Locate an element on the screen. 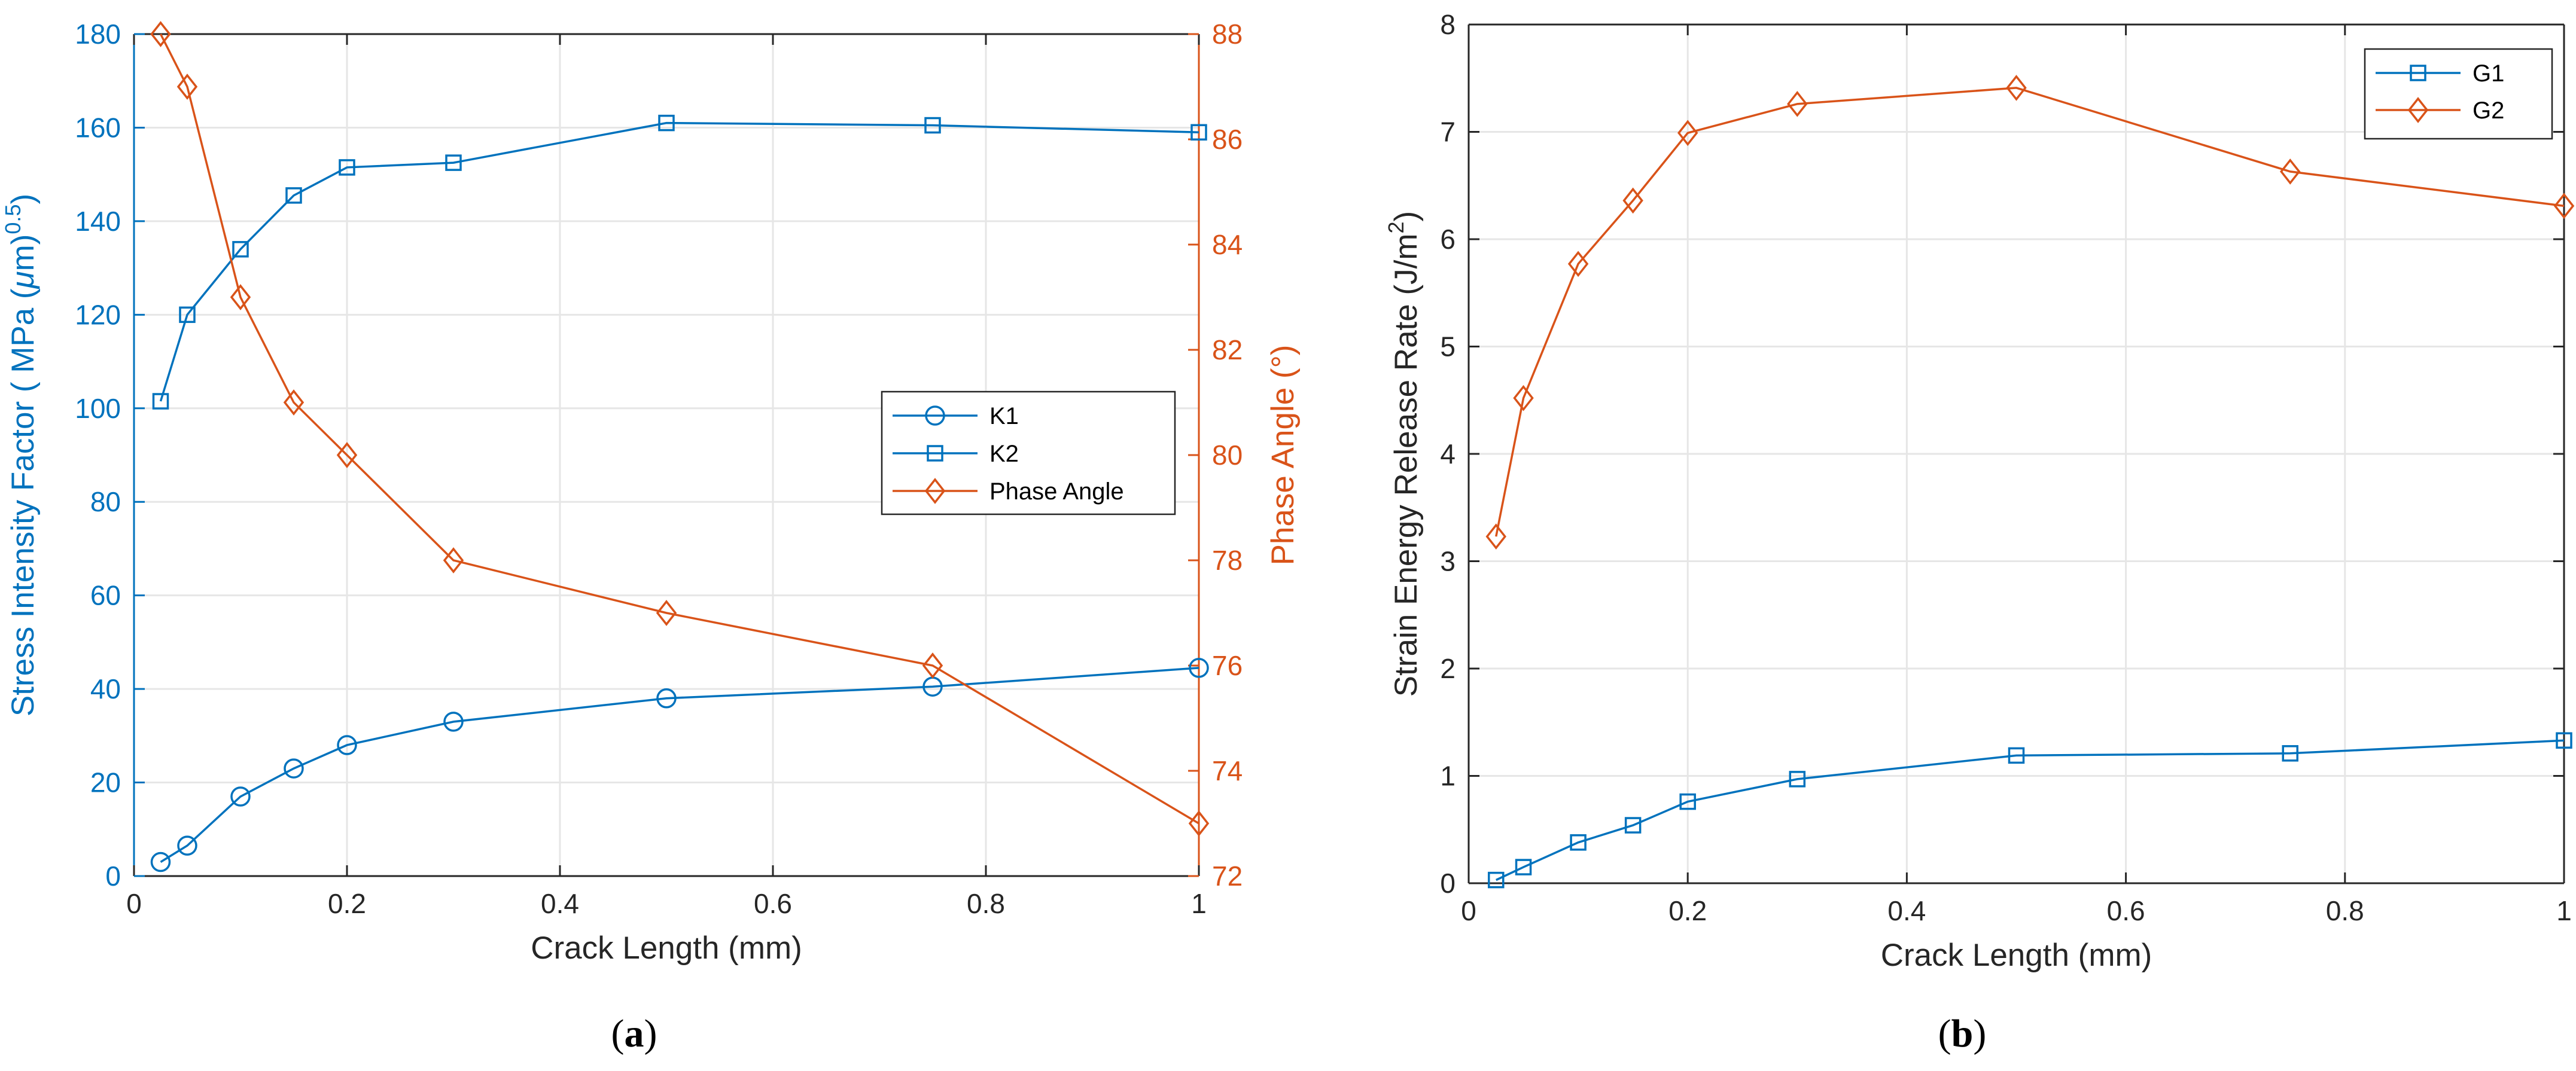 The width and height of the screenshot is (2576, 1071). y-tick-label-right: 76 is located at coordinates (1227, 666).